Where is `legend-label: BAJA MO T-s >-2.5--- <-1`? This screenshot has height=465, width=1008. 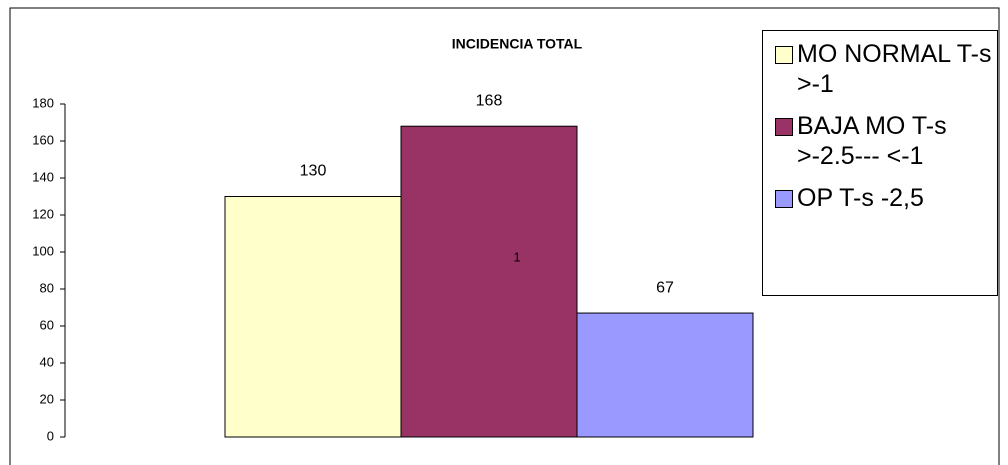
legend-label: BAJA MO T-s >-2.5--- <-1 is located at coordinates (872, 141).